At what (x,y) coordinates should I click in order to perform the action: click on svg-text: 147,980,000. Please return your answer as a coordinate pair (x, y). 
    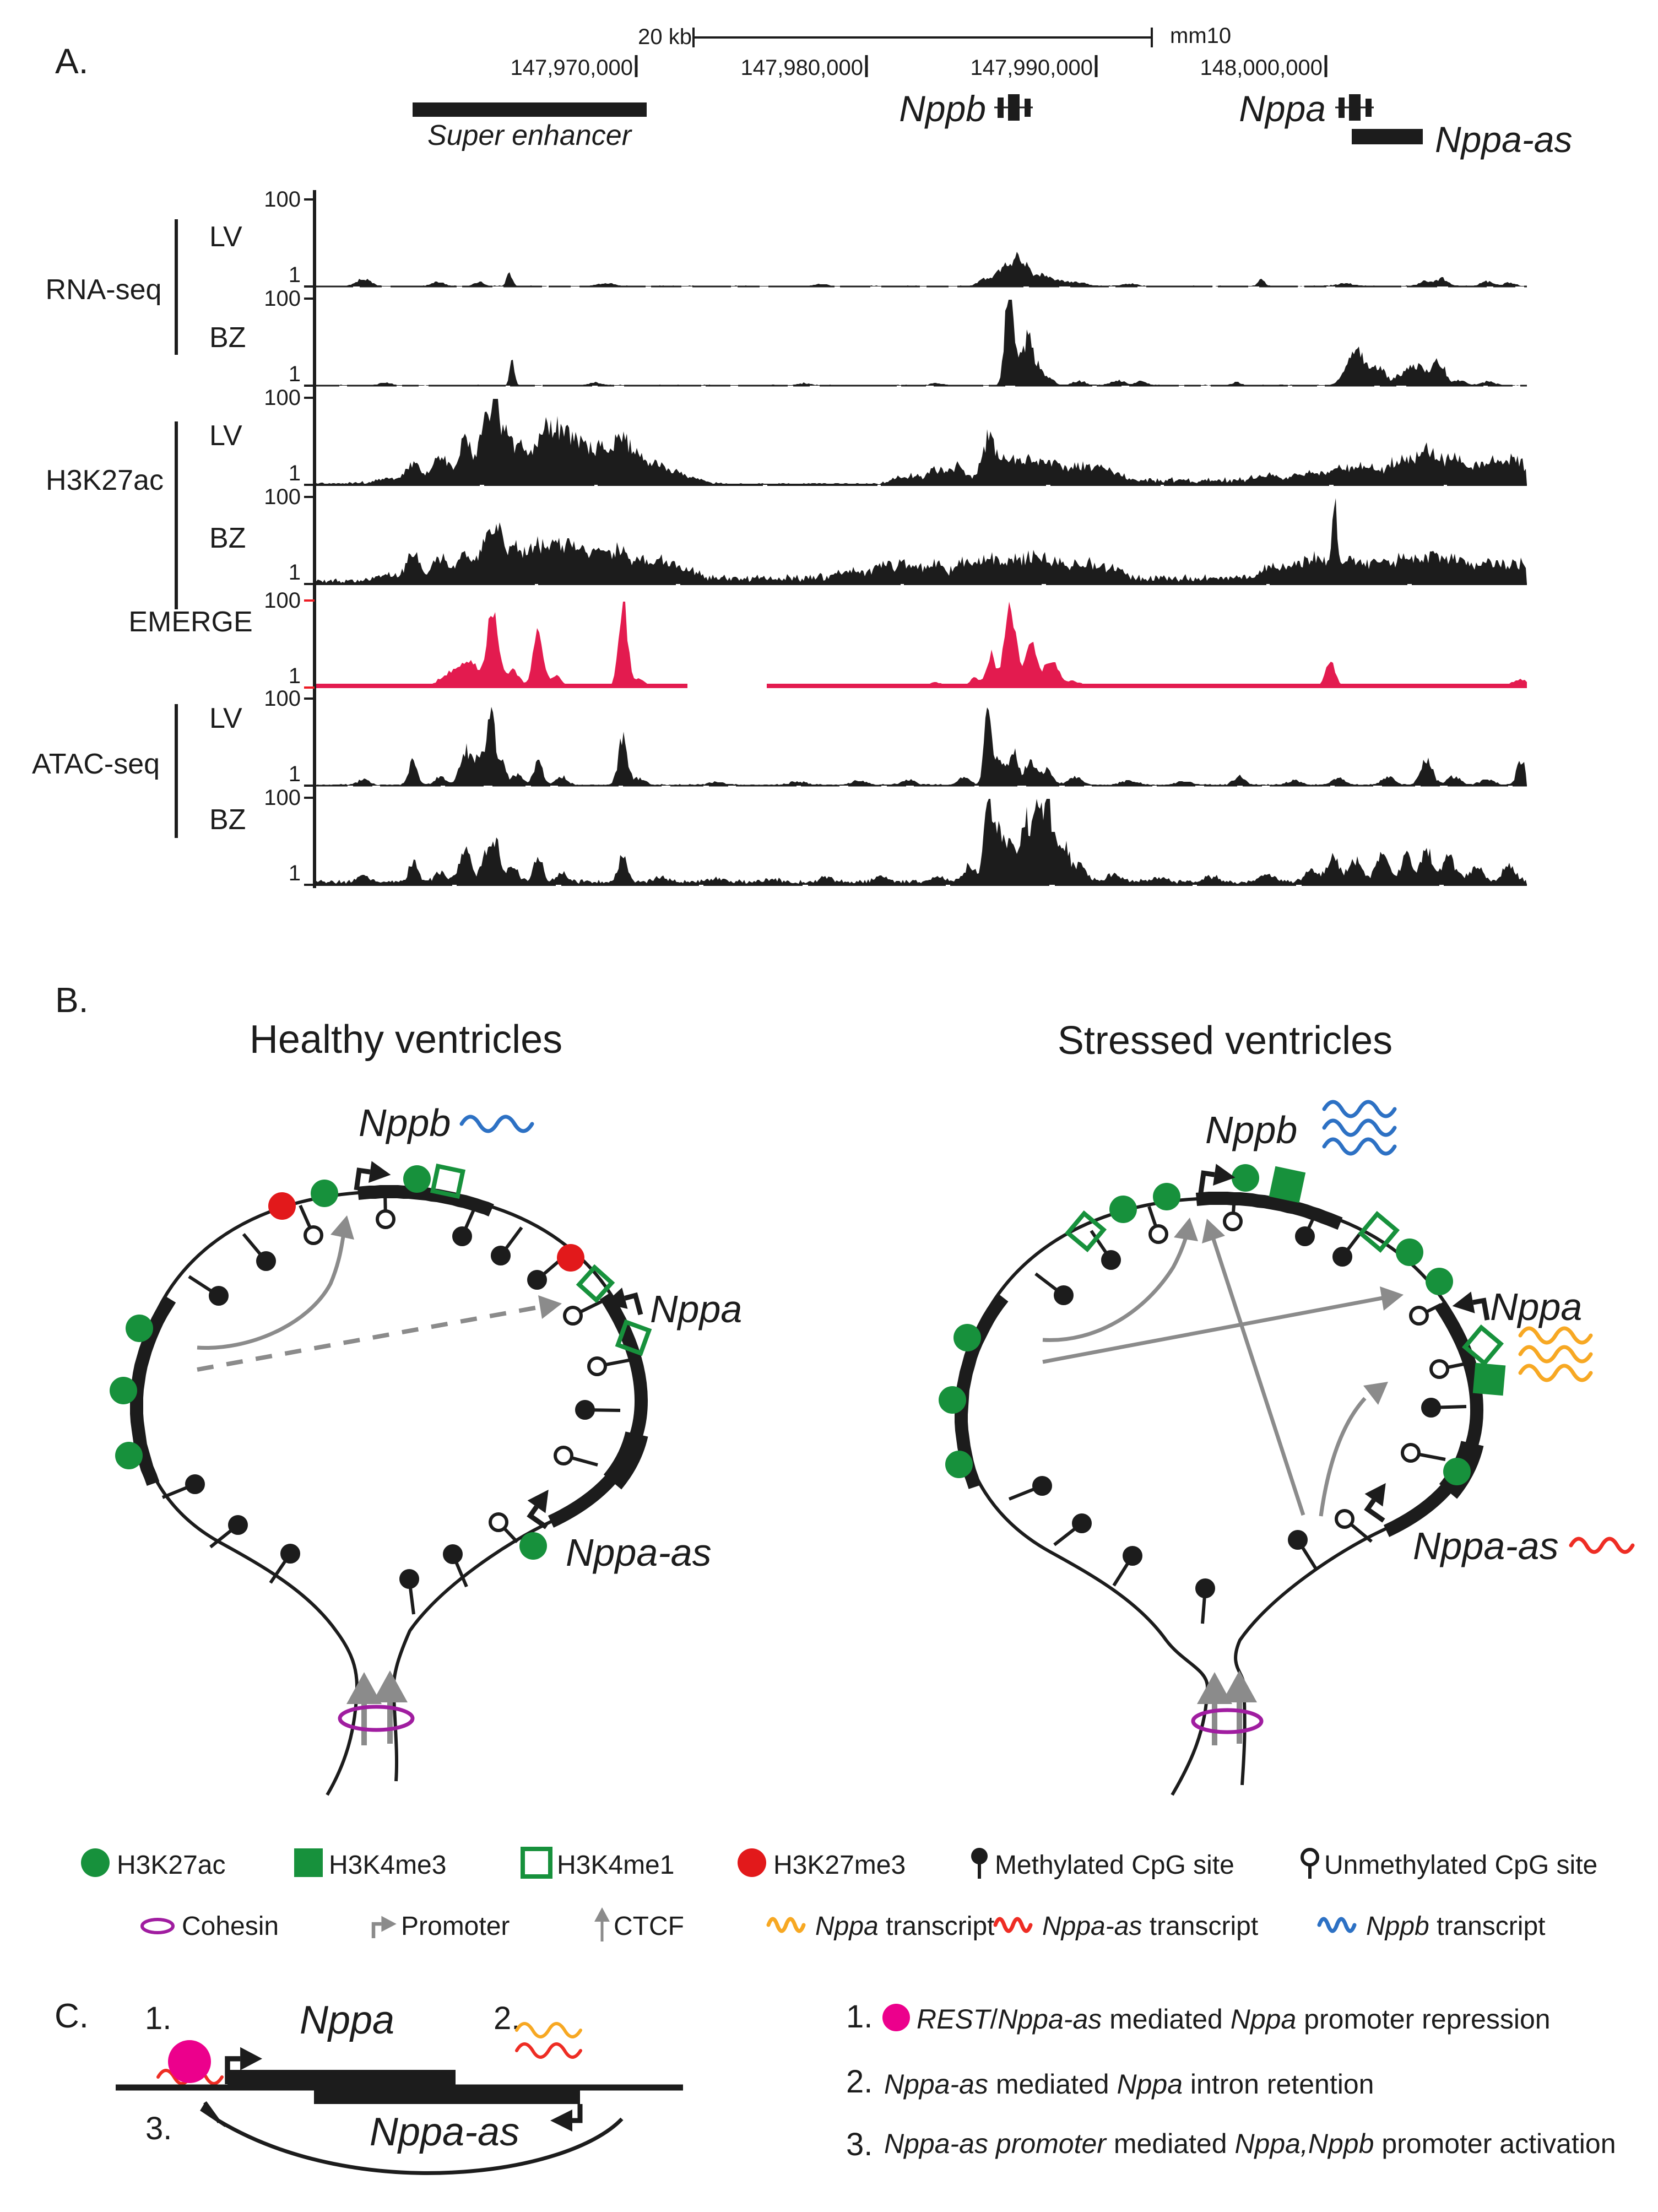
    Looking at the image, I should click on (802, 68).